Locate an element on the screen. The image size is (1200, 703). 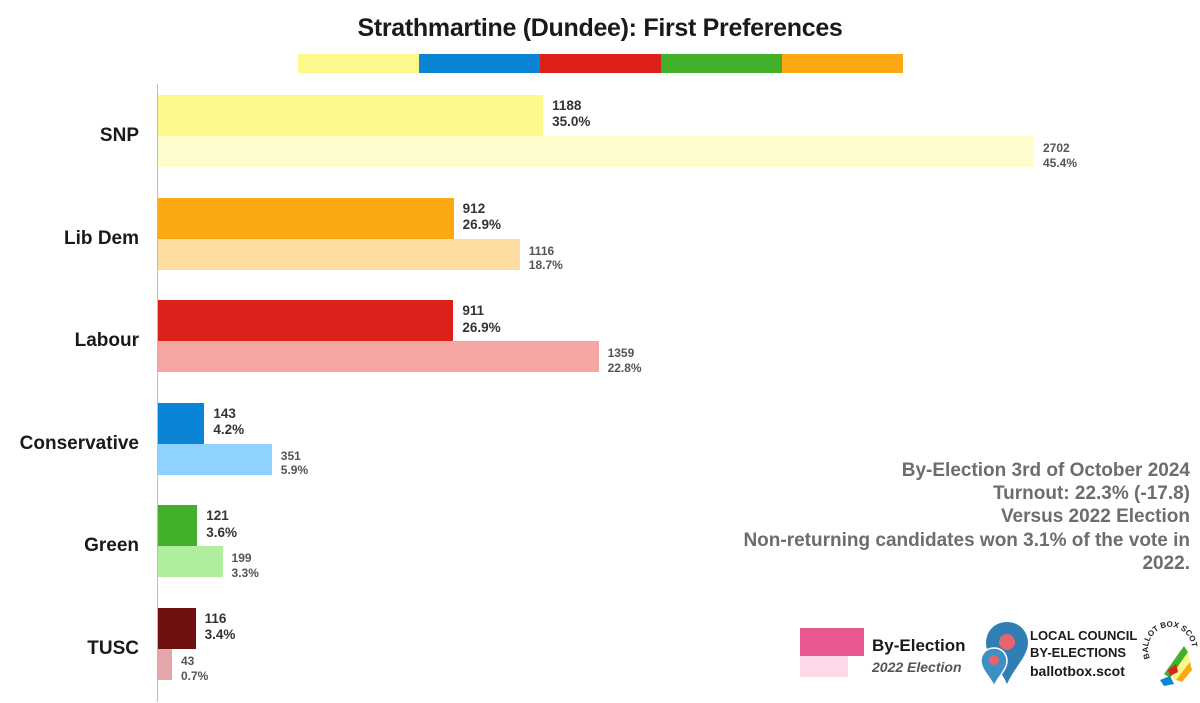
vote-count: 143 is located at coordinates (224, 413).